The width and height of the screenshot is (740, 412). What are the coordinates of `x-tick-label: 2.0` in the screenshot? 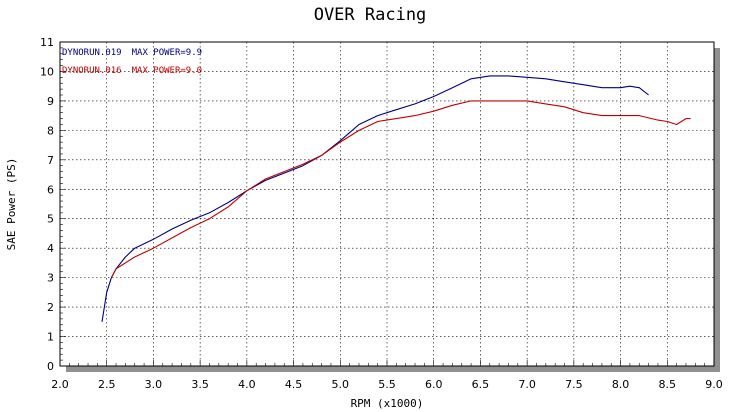 It's located at (60, 384).